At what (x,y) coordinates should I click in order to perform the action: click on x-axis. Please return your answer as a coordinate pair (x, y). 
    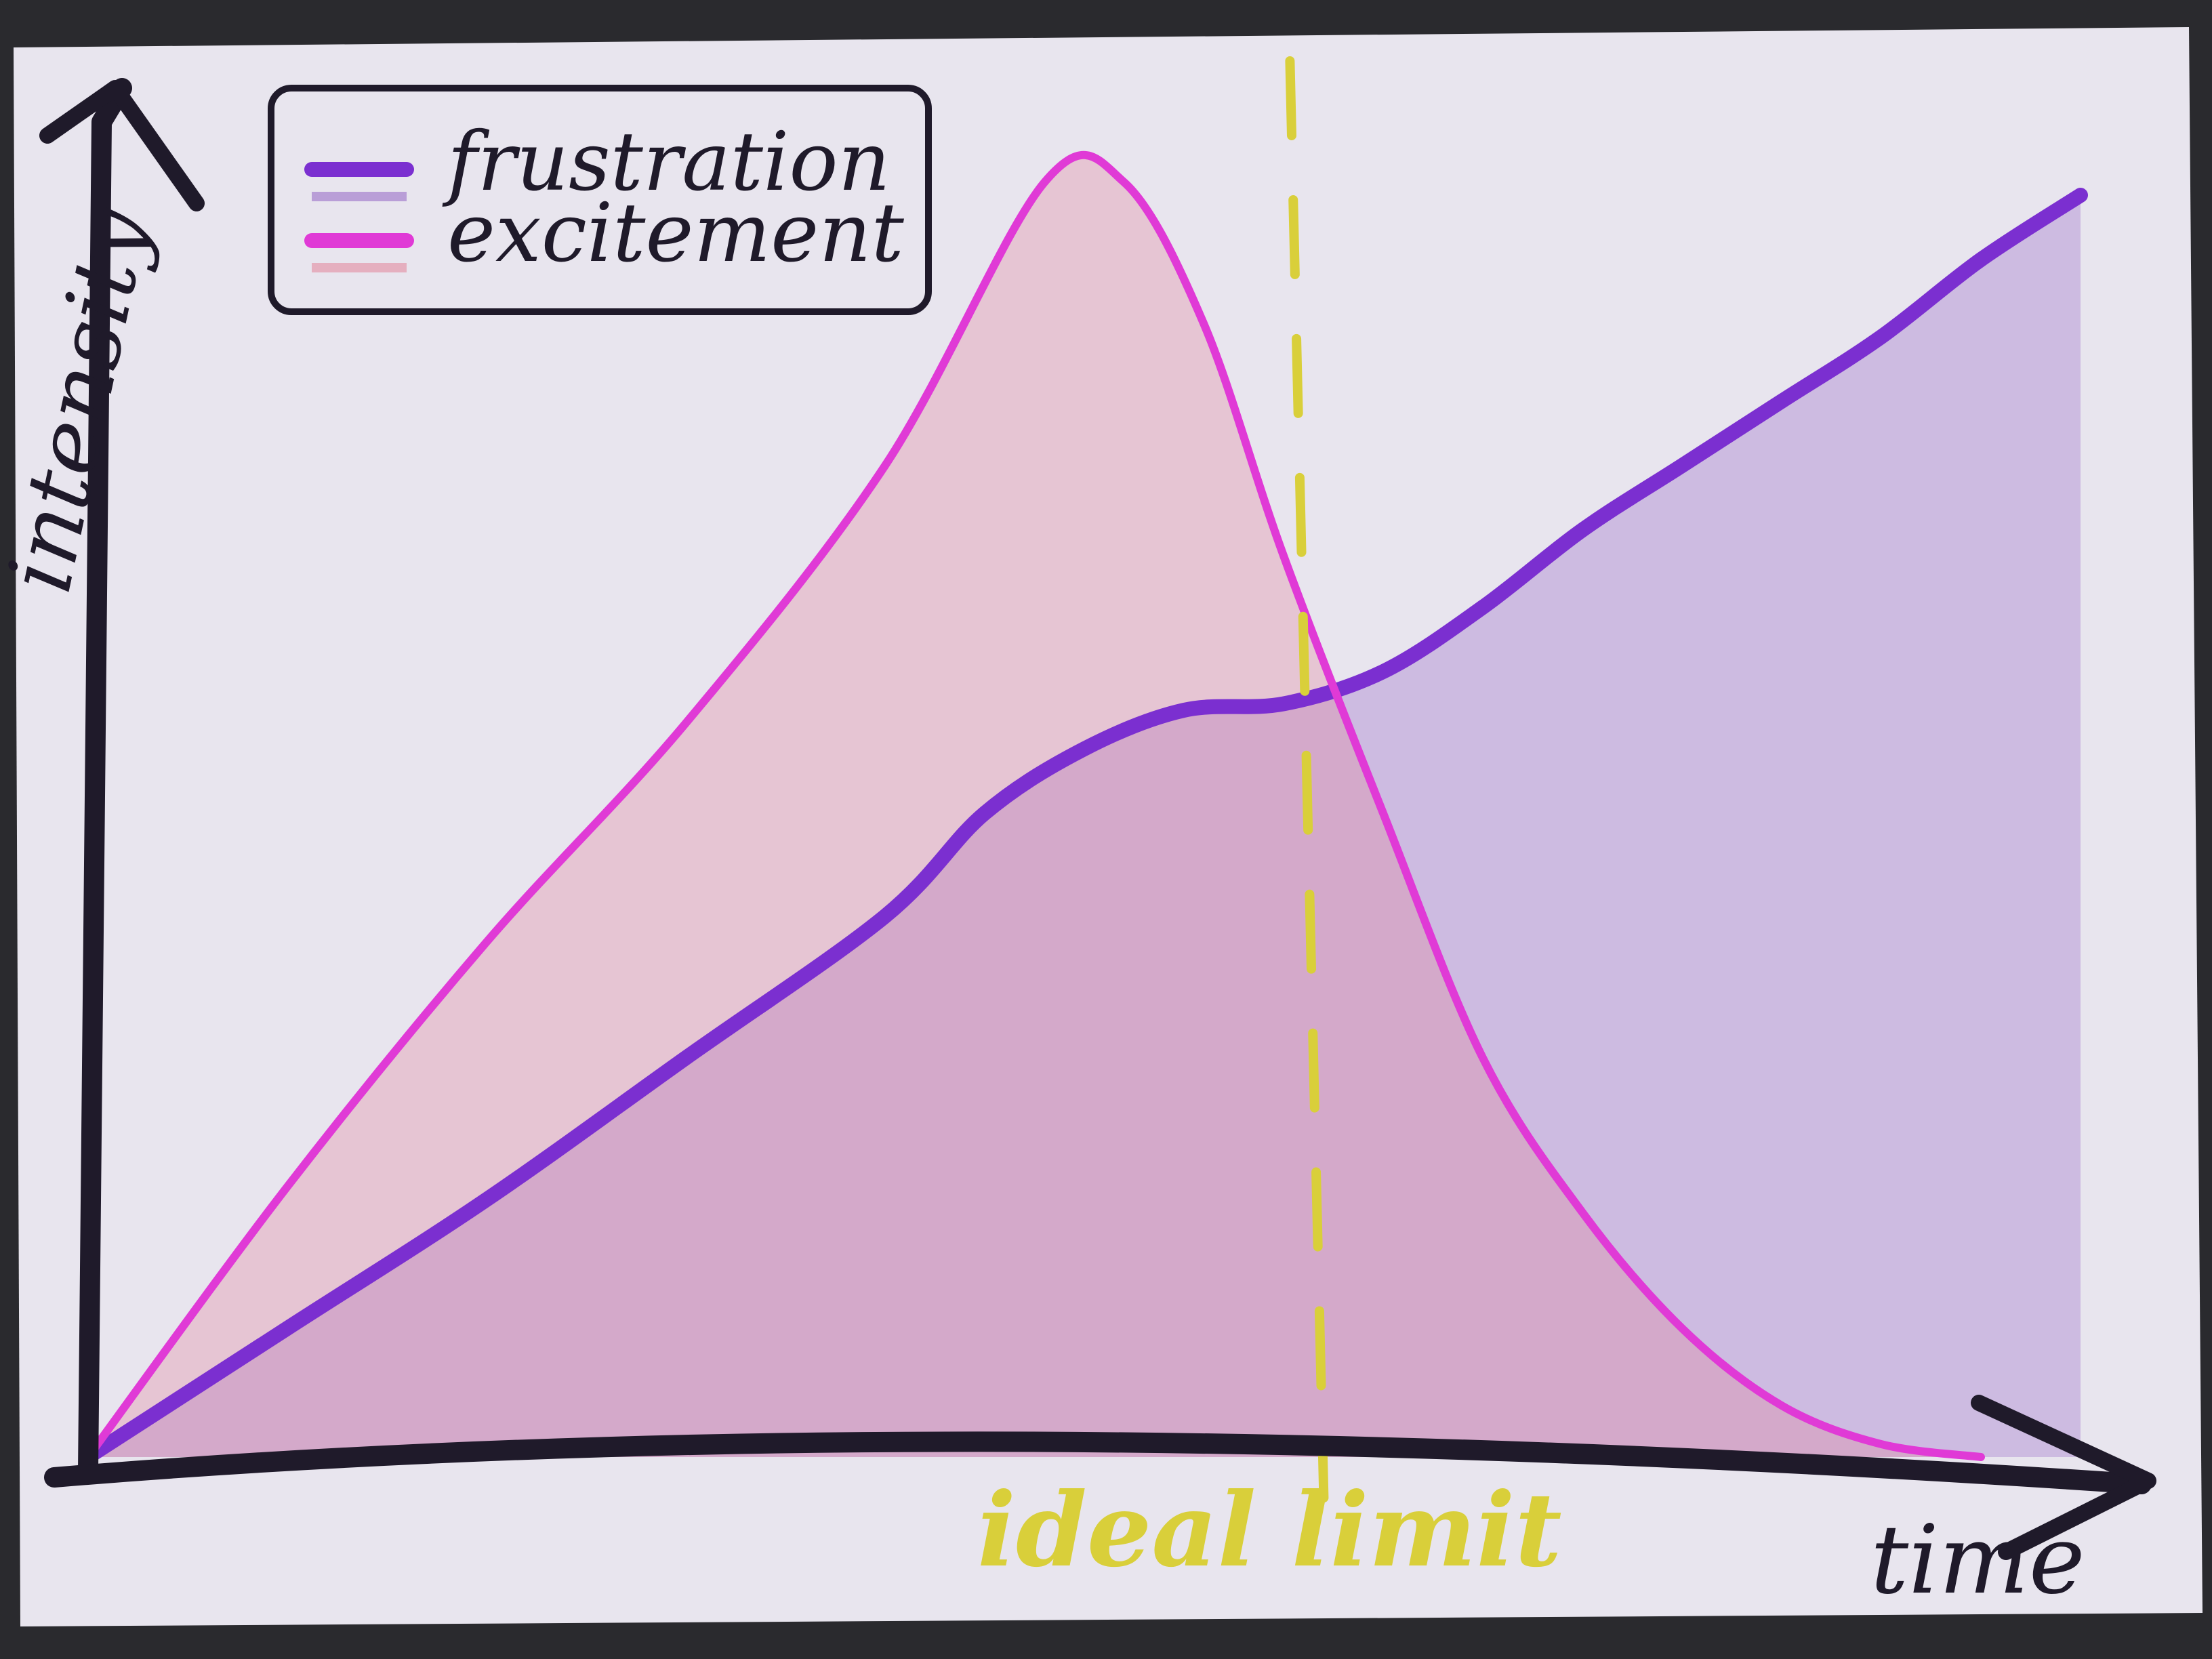
    Looking at the image, I should click on (1098, 1462).